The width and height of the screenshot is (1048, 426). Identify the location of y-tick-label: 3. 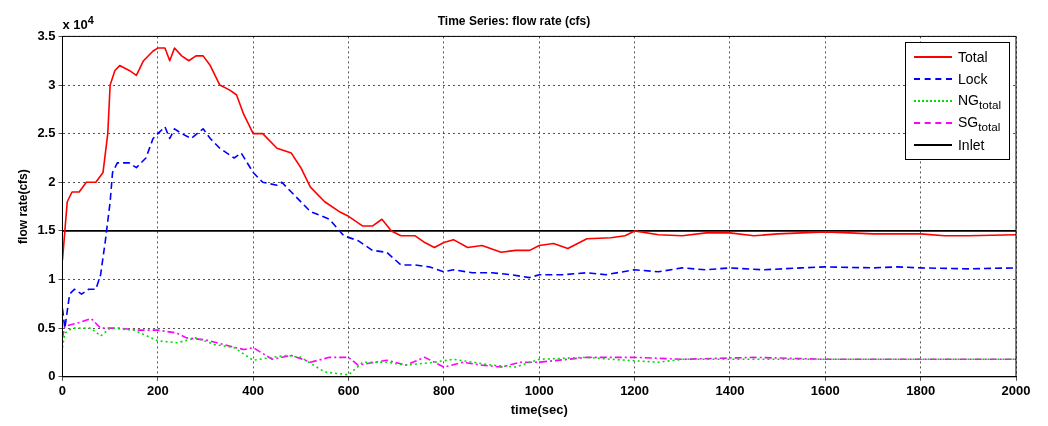
(52, 84).